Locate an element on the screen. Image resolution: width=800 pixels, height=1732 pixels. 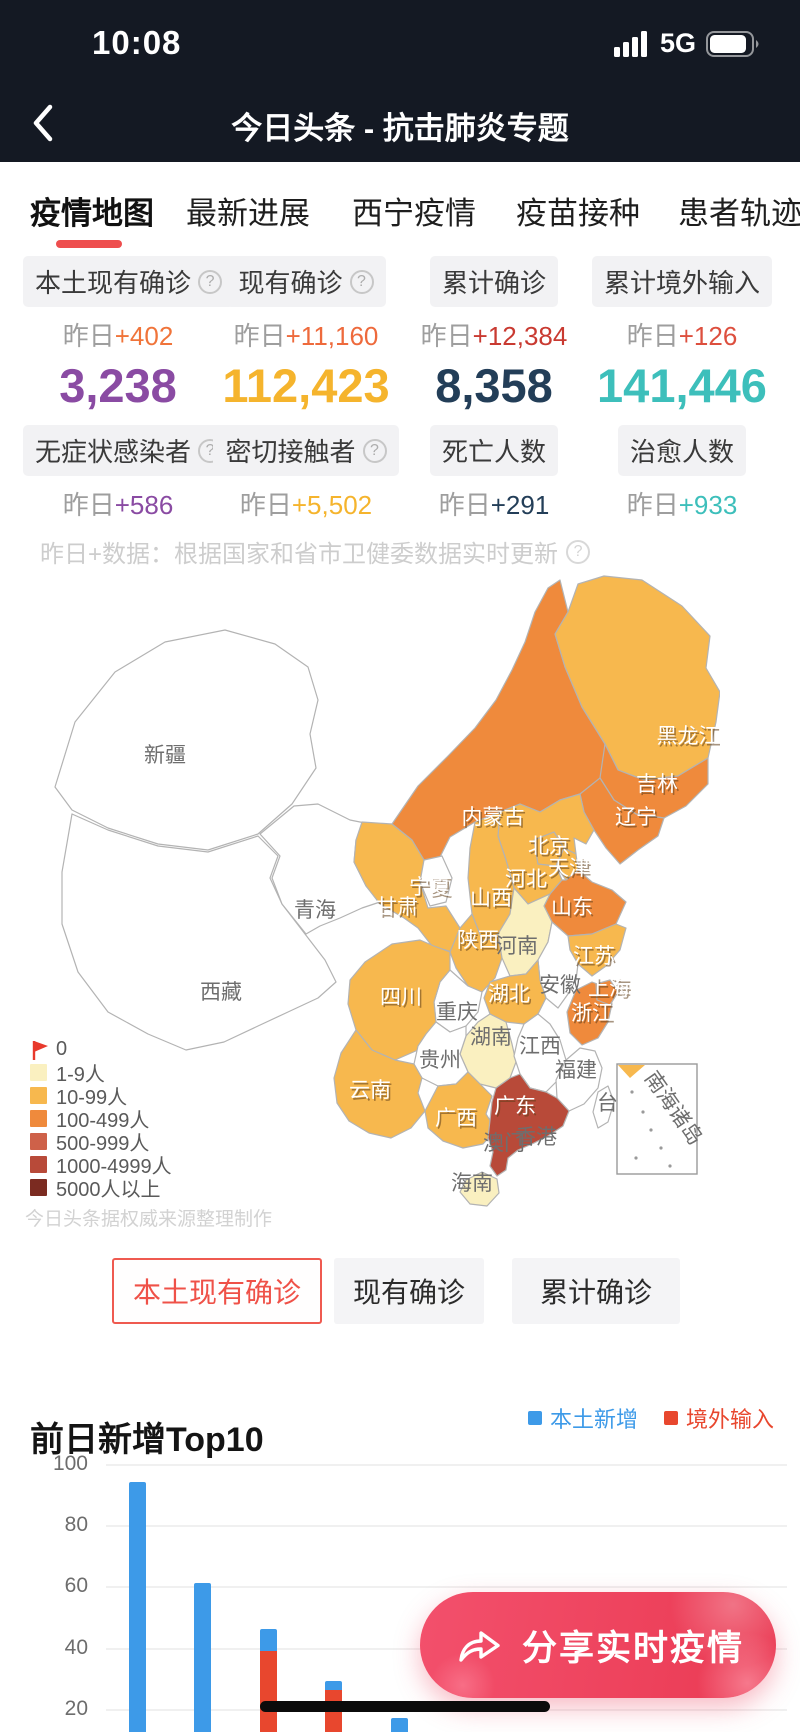
province-yunnan is located at coordinates (379, 1084).